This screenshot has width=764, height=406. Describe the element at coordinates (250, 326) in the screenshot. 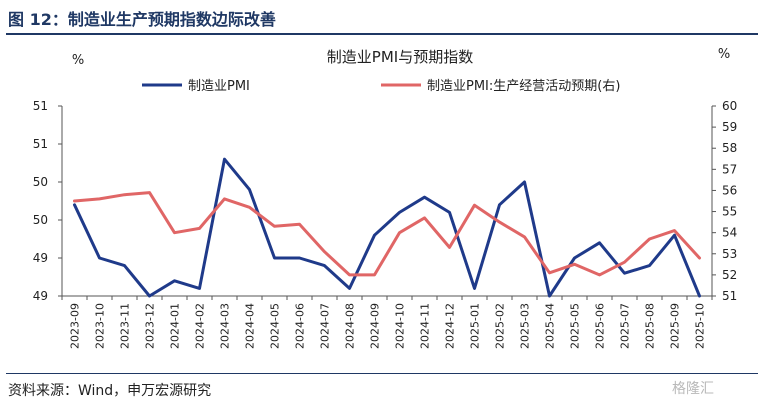

I see `x-tick-label: 2024-04` at that location.